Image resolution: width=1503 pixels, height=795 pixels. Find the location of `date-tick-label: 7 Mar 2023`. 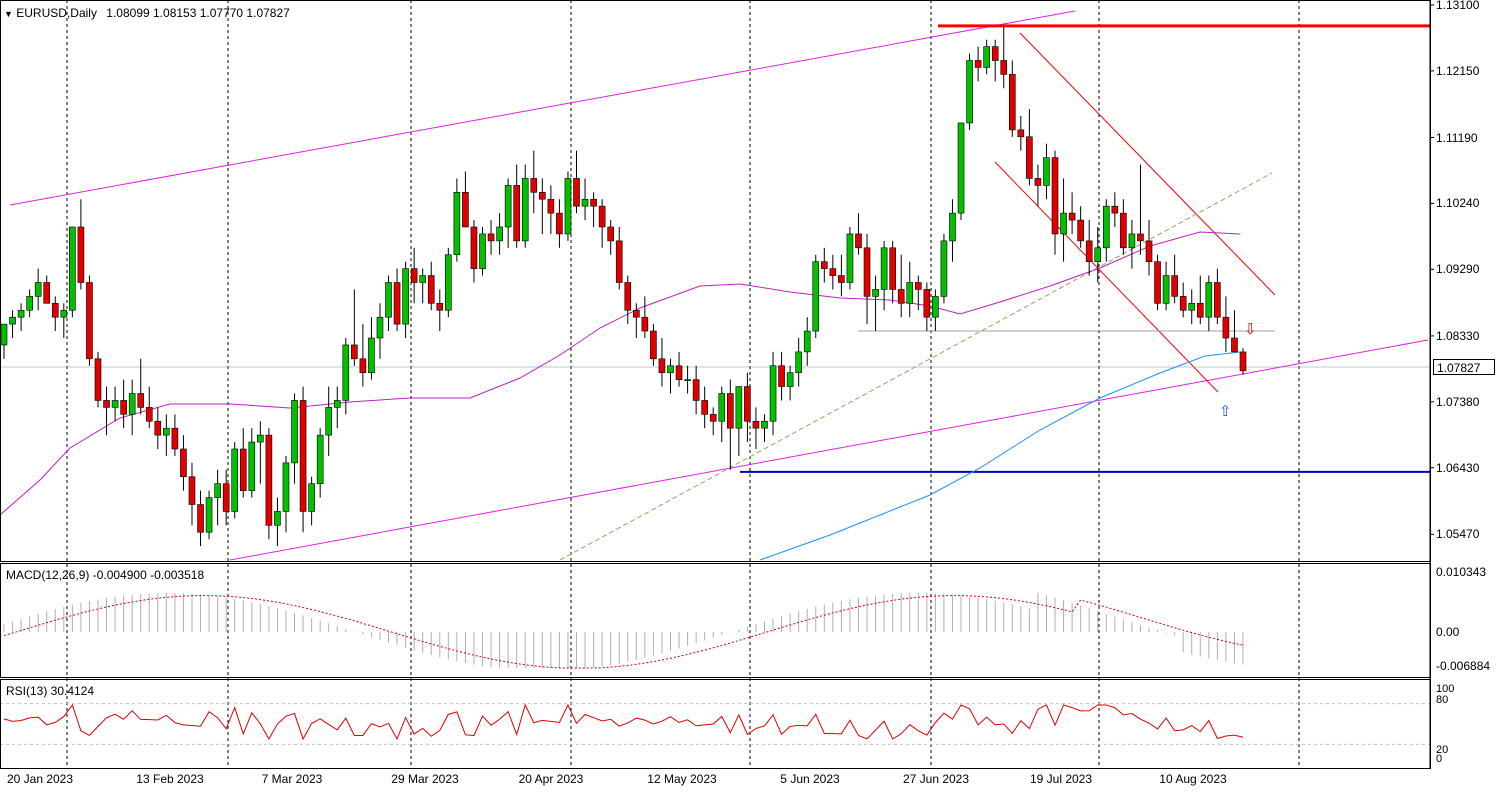

date-tick-label: 7 Mar 2023 is located at coordinates (292, 779).